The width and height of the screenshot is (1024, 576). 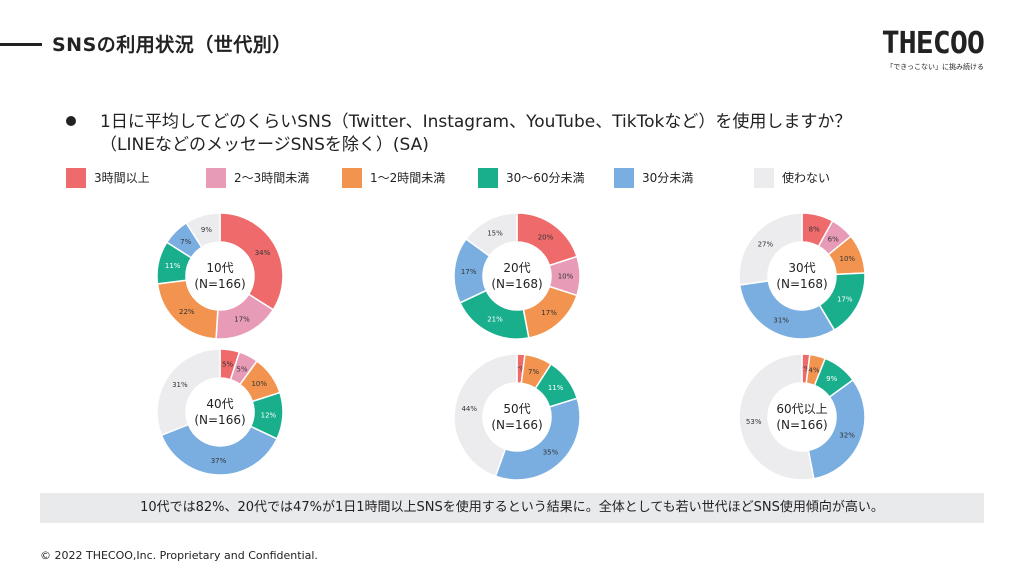 What do you see at coordinates (21, 44) in the screenshot?
I see `title-rule` at bounding box center [21, 44].